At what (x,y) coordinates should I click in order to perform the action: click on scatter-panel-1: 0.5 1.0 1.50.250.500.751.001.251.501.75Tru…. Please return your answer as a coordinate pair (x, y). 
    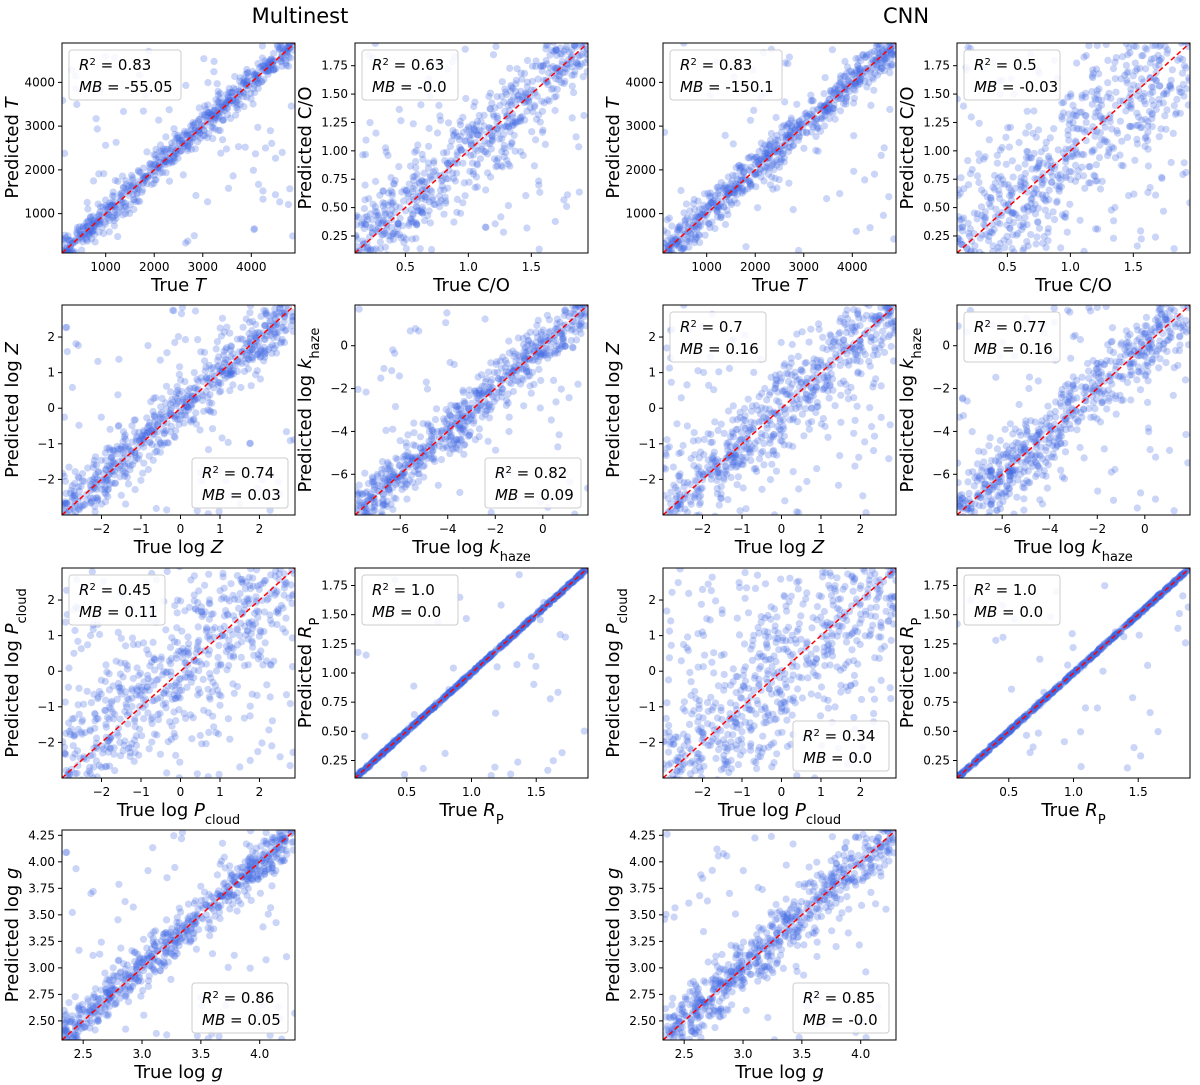
    Looking at the image, I should click on (442, 162).